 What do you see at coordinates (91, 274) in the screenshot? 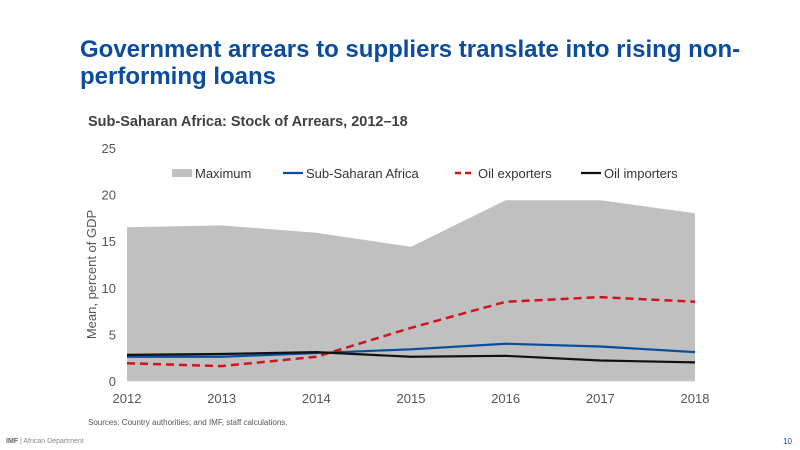
I see `y-axis-label: Mean, percent of GDP` at bounding box center [91, 274].